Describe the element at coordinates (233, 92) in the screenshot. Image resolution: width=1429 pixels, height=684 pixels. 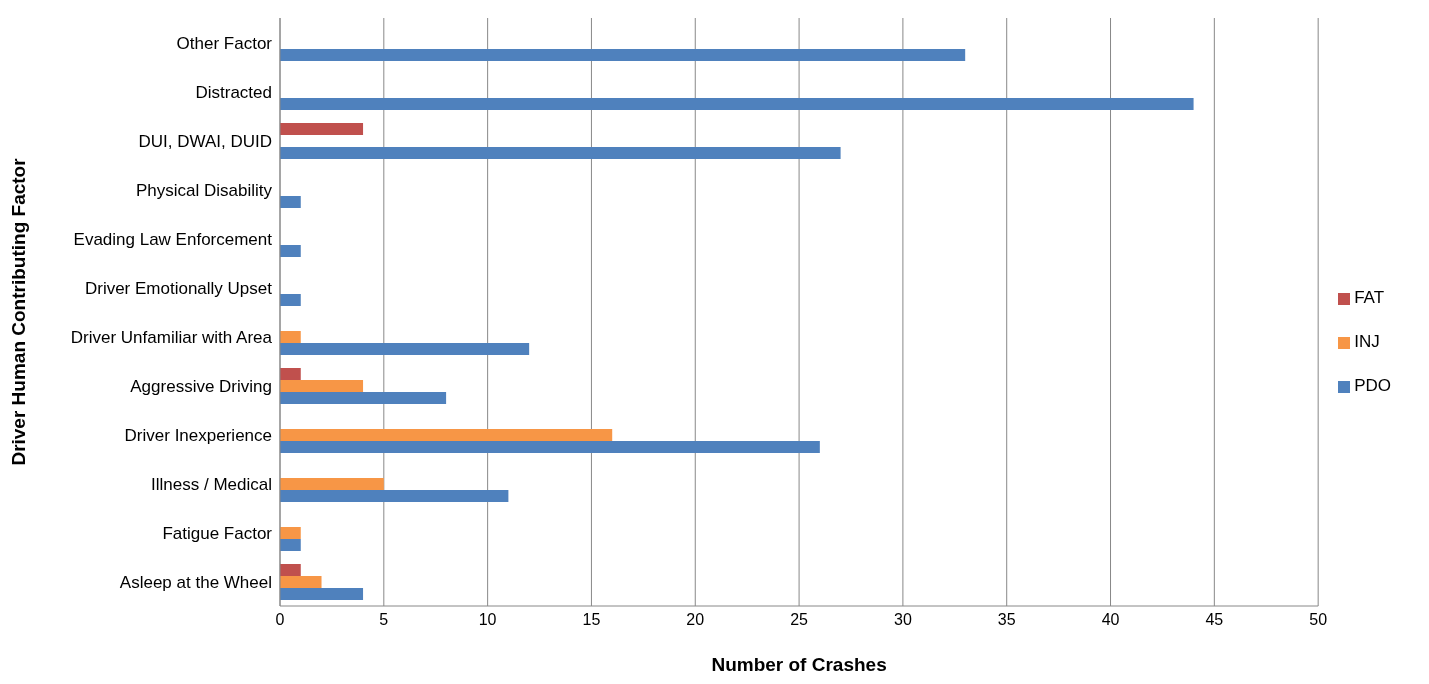
I see `y-tick-label: Distracted` at that location.